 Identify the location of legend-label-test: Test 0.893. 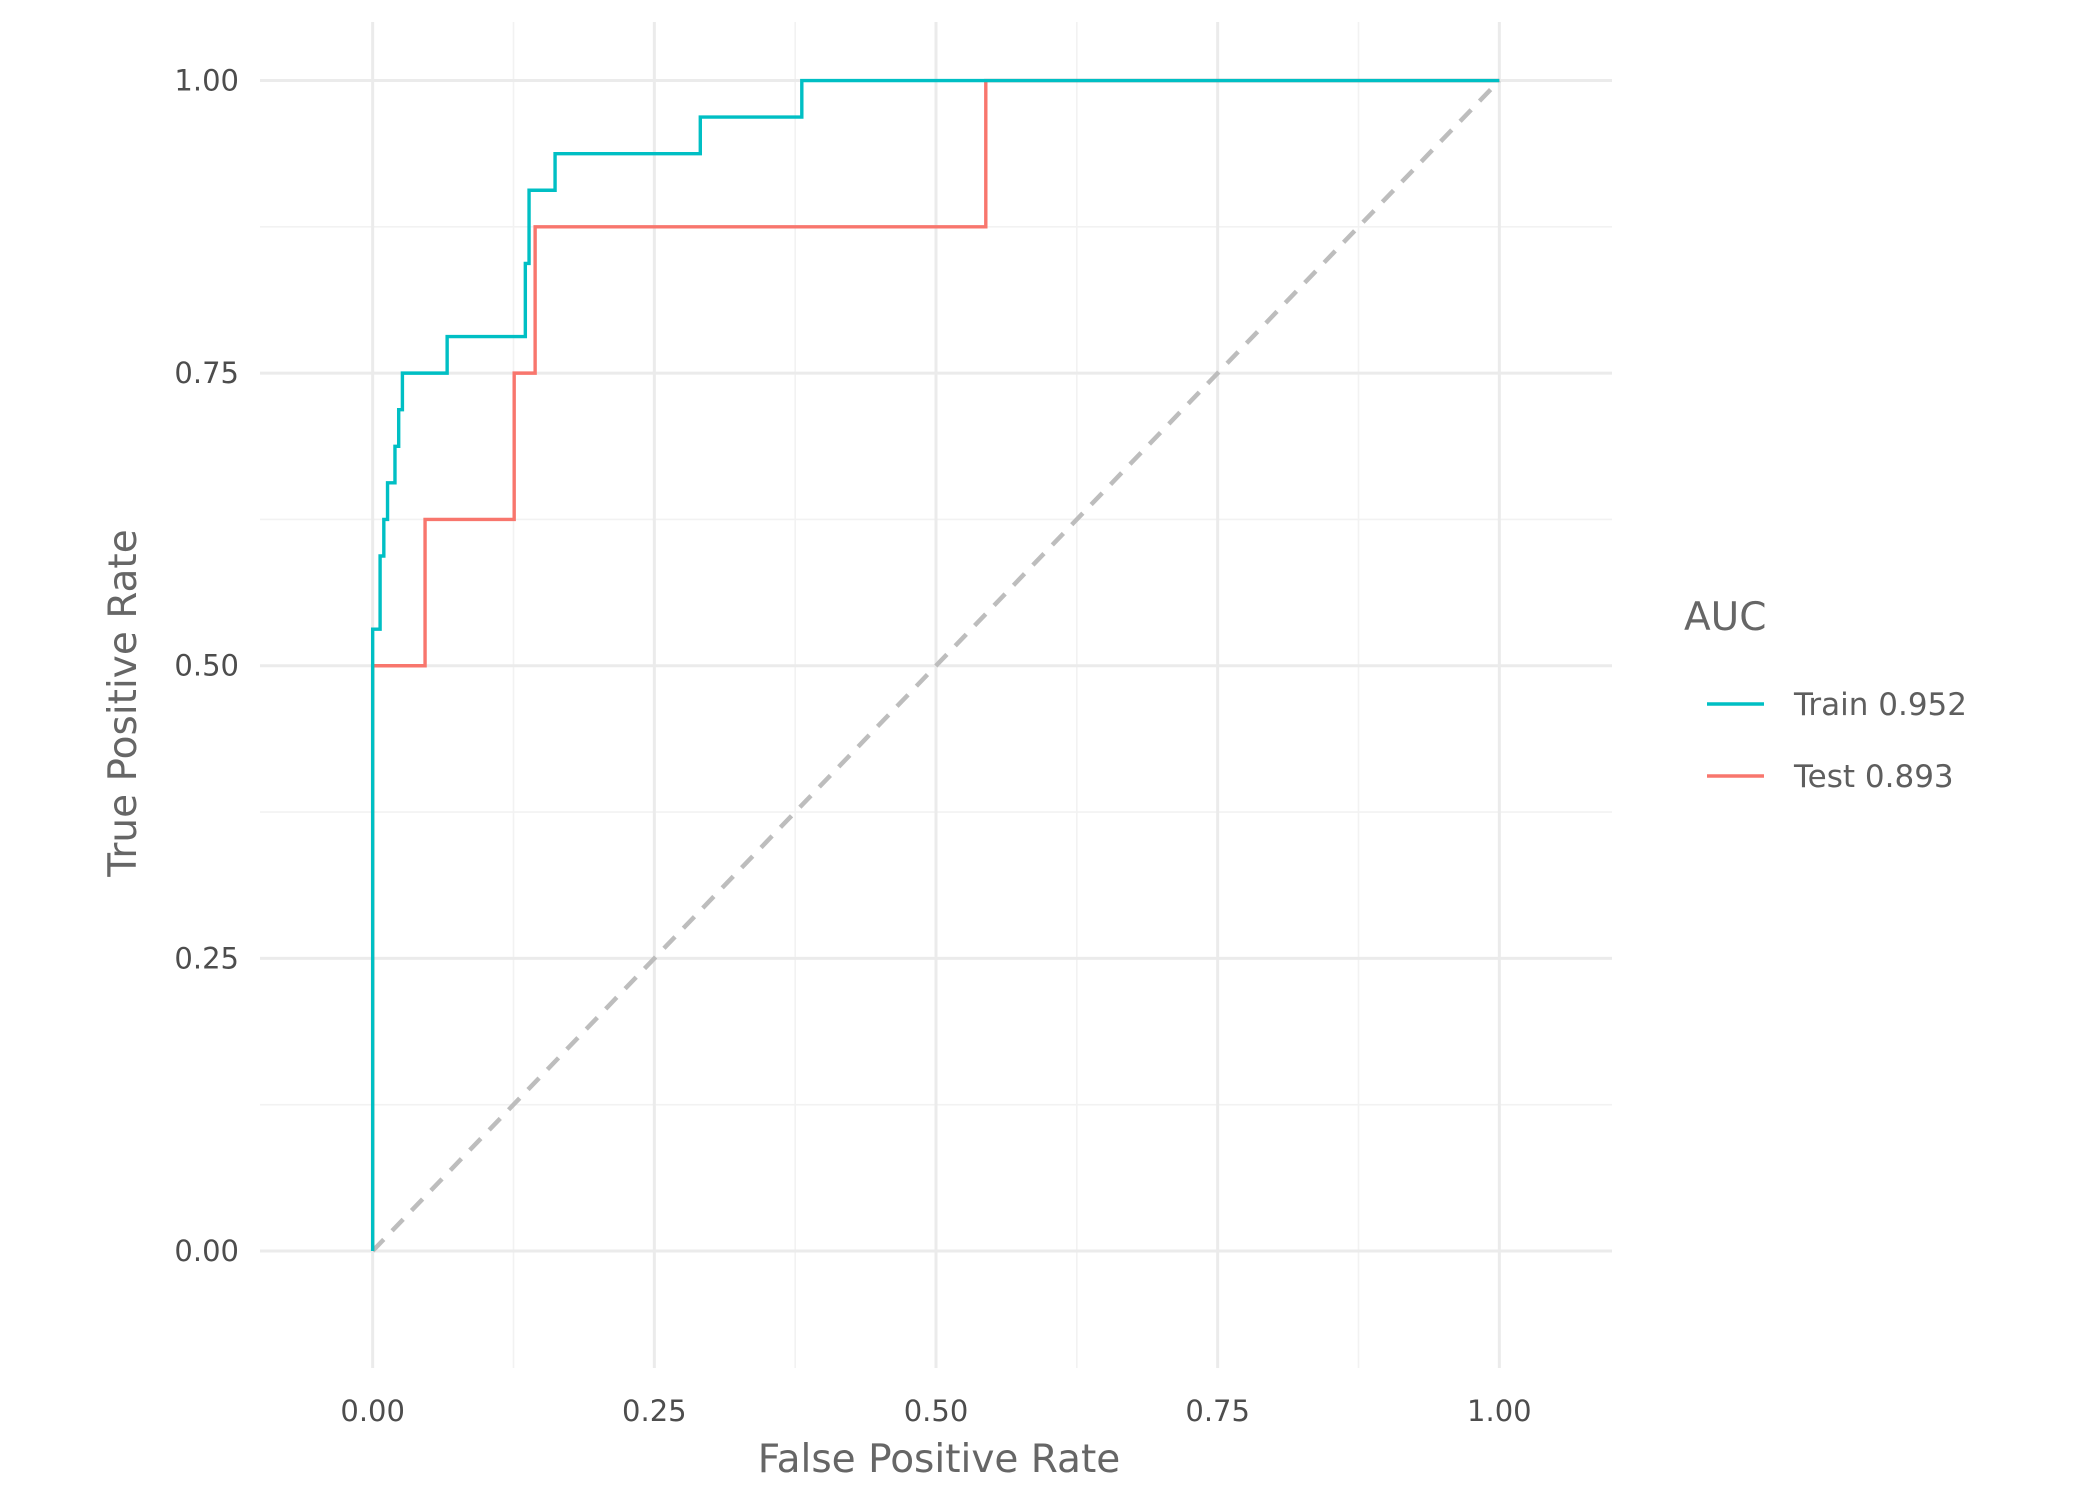
(1873, 777).